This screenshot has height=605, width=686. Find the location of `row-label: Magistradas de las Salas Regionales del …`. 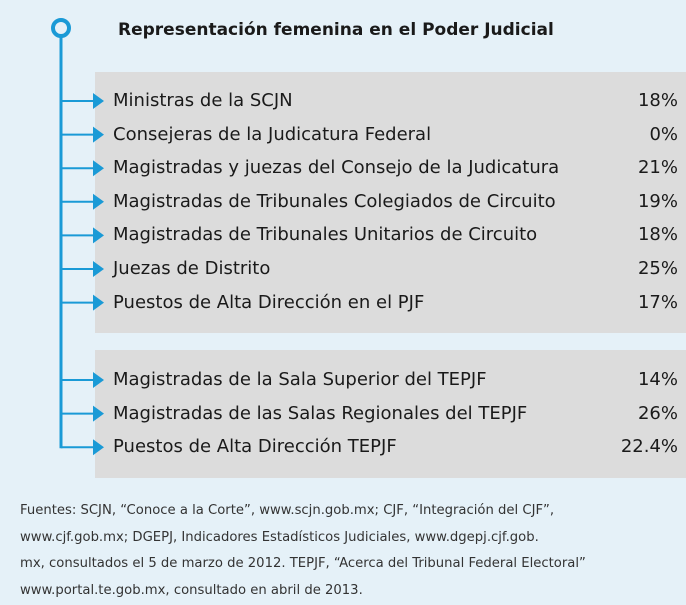

row-label: Magistradas de las Salas Regionales del … is located at coordinates (320, 413).